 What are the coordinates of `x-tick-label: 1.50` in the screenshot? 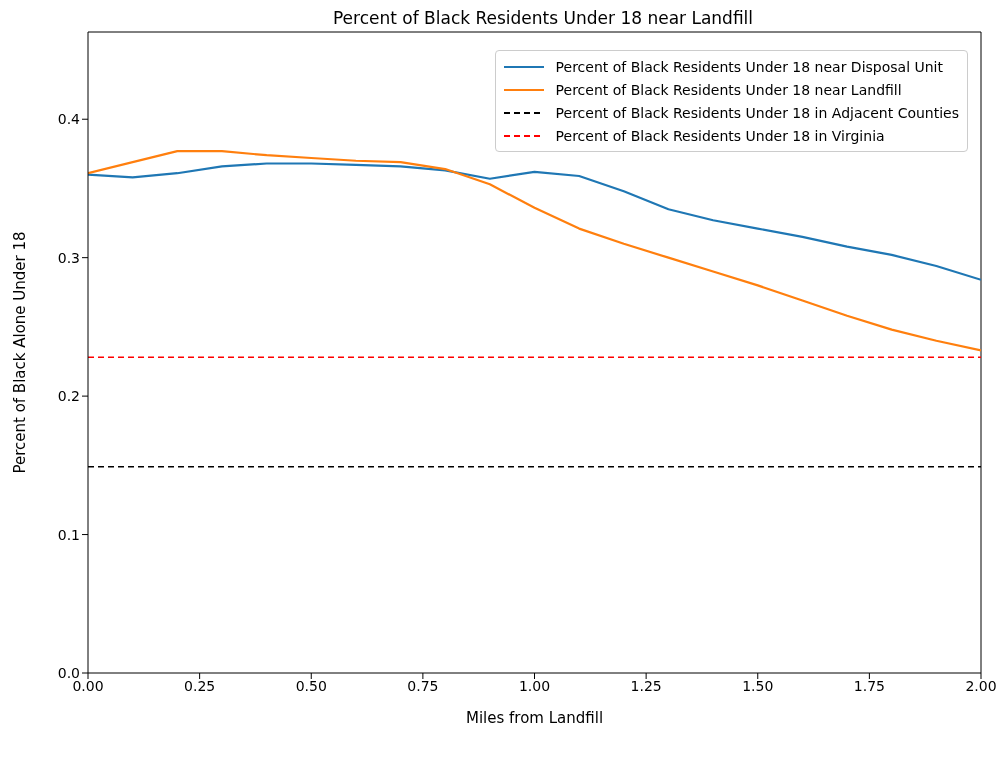 It's located at (758, 685).